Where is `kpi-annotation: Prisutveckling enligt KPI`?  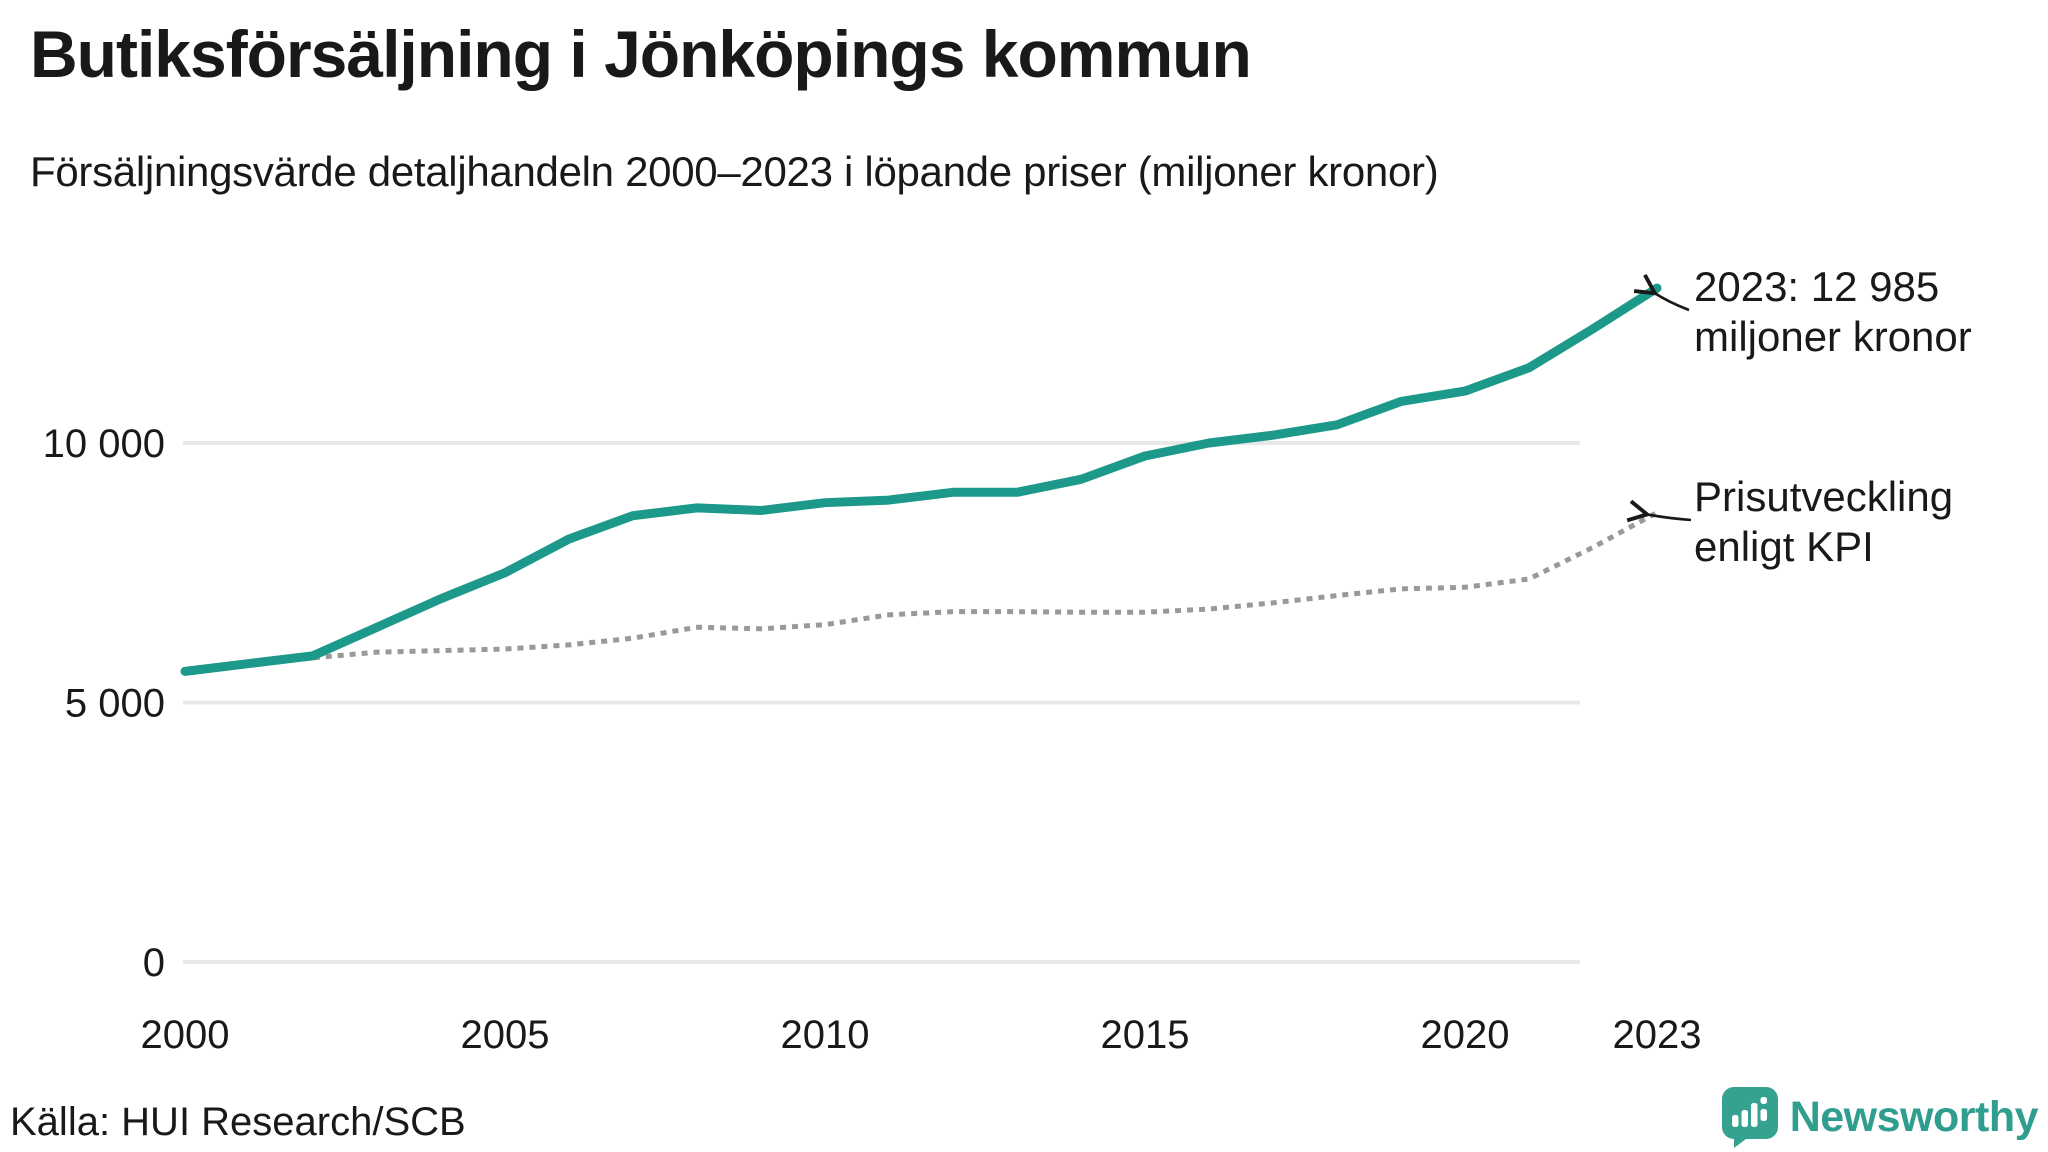 kpi-annotation: Prisutveckling enligt KPI is located at coordinates (1823, 522).